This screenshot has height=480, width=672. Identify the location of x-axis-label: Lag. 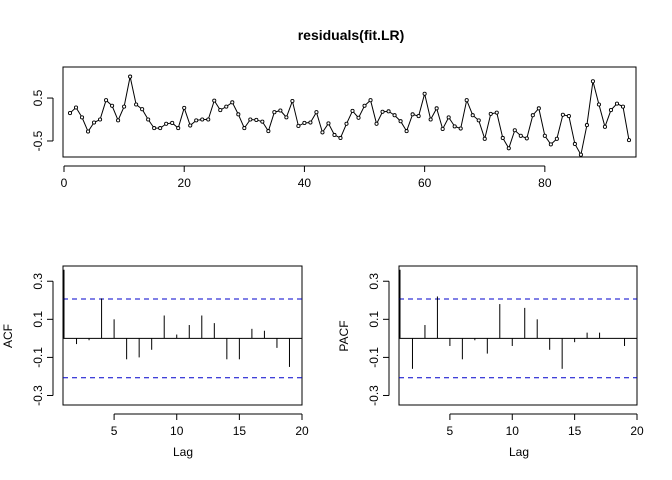
(183, 452).